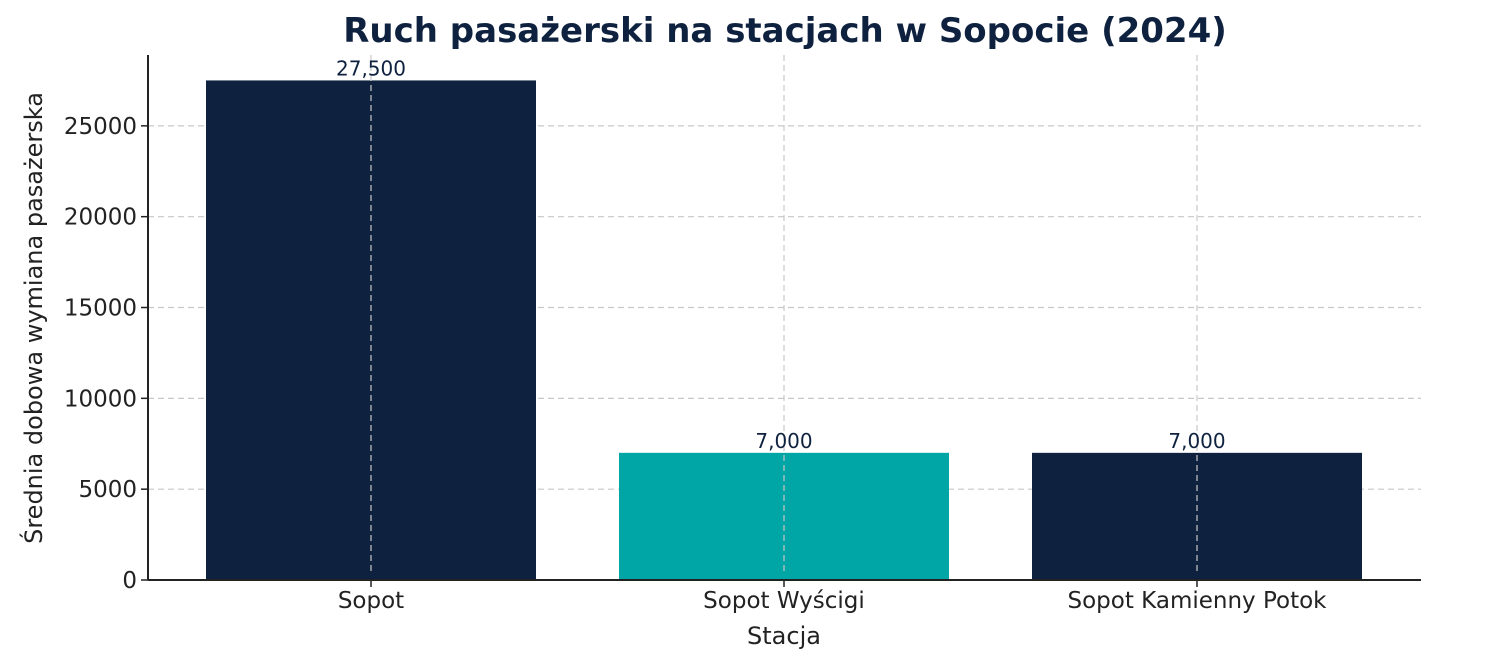 Image resolution: width=1500 pixels, height=656 pixels. What do you see at coordinates (1198, 601) in the screenshot?
I see `x-tick-label: Sopot Kamienny Potok` at bounding box center [1198, 601].